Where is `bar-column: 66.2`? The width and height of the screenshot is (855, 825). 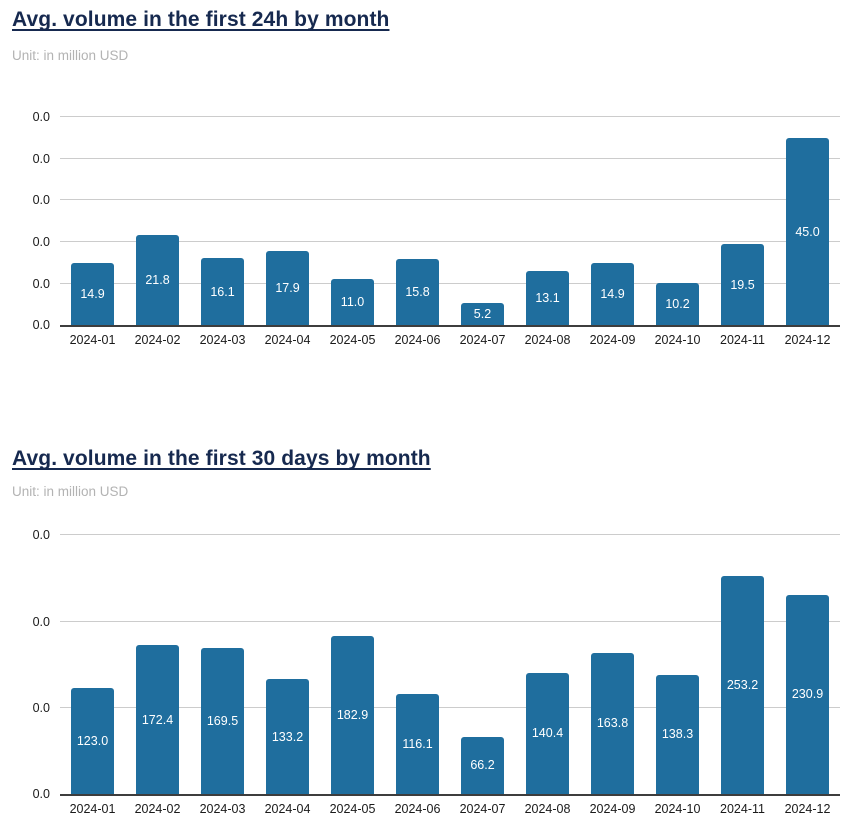
bar-column: 66.2 is located at coordinates (482, 659).